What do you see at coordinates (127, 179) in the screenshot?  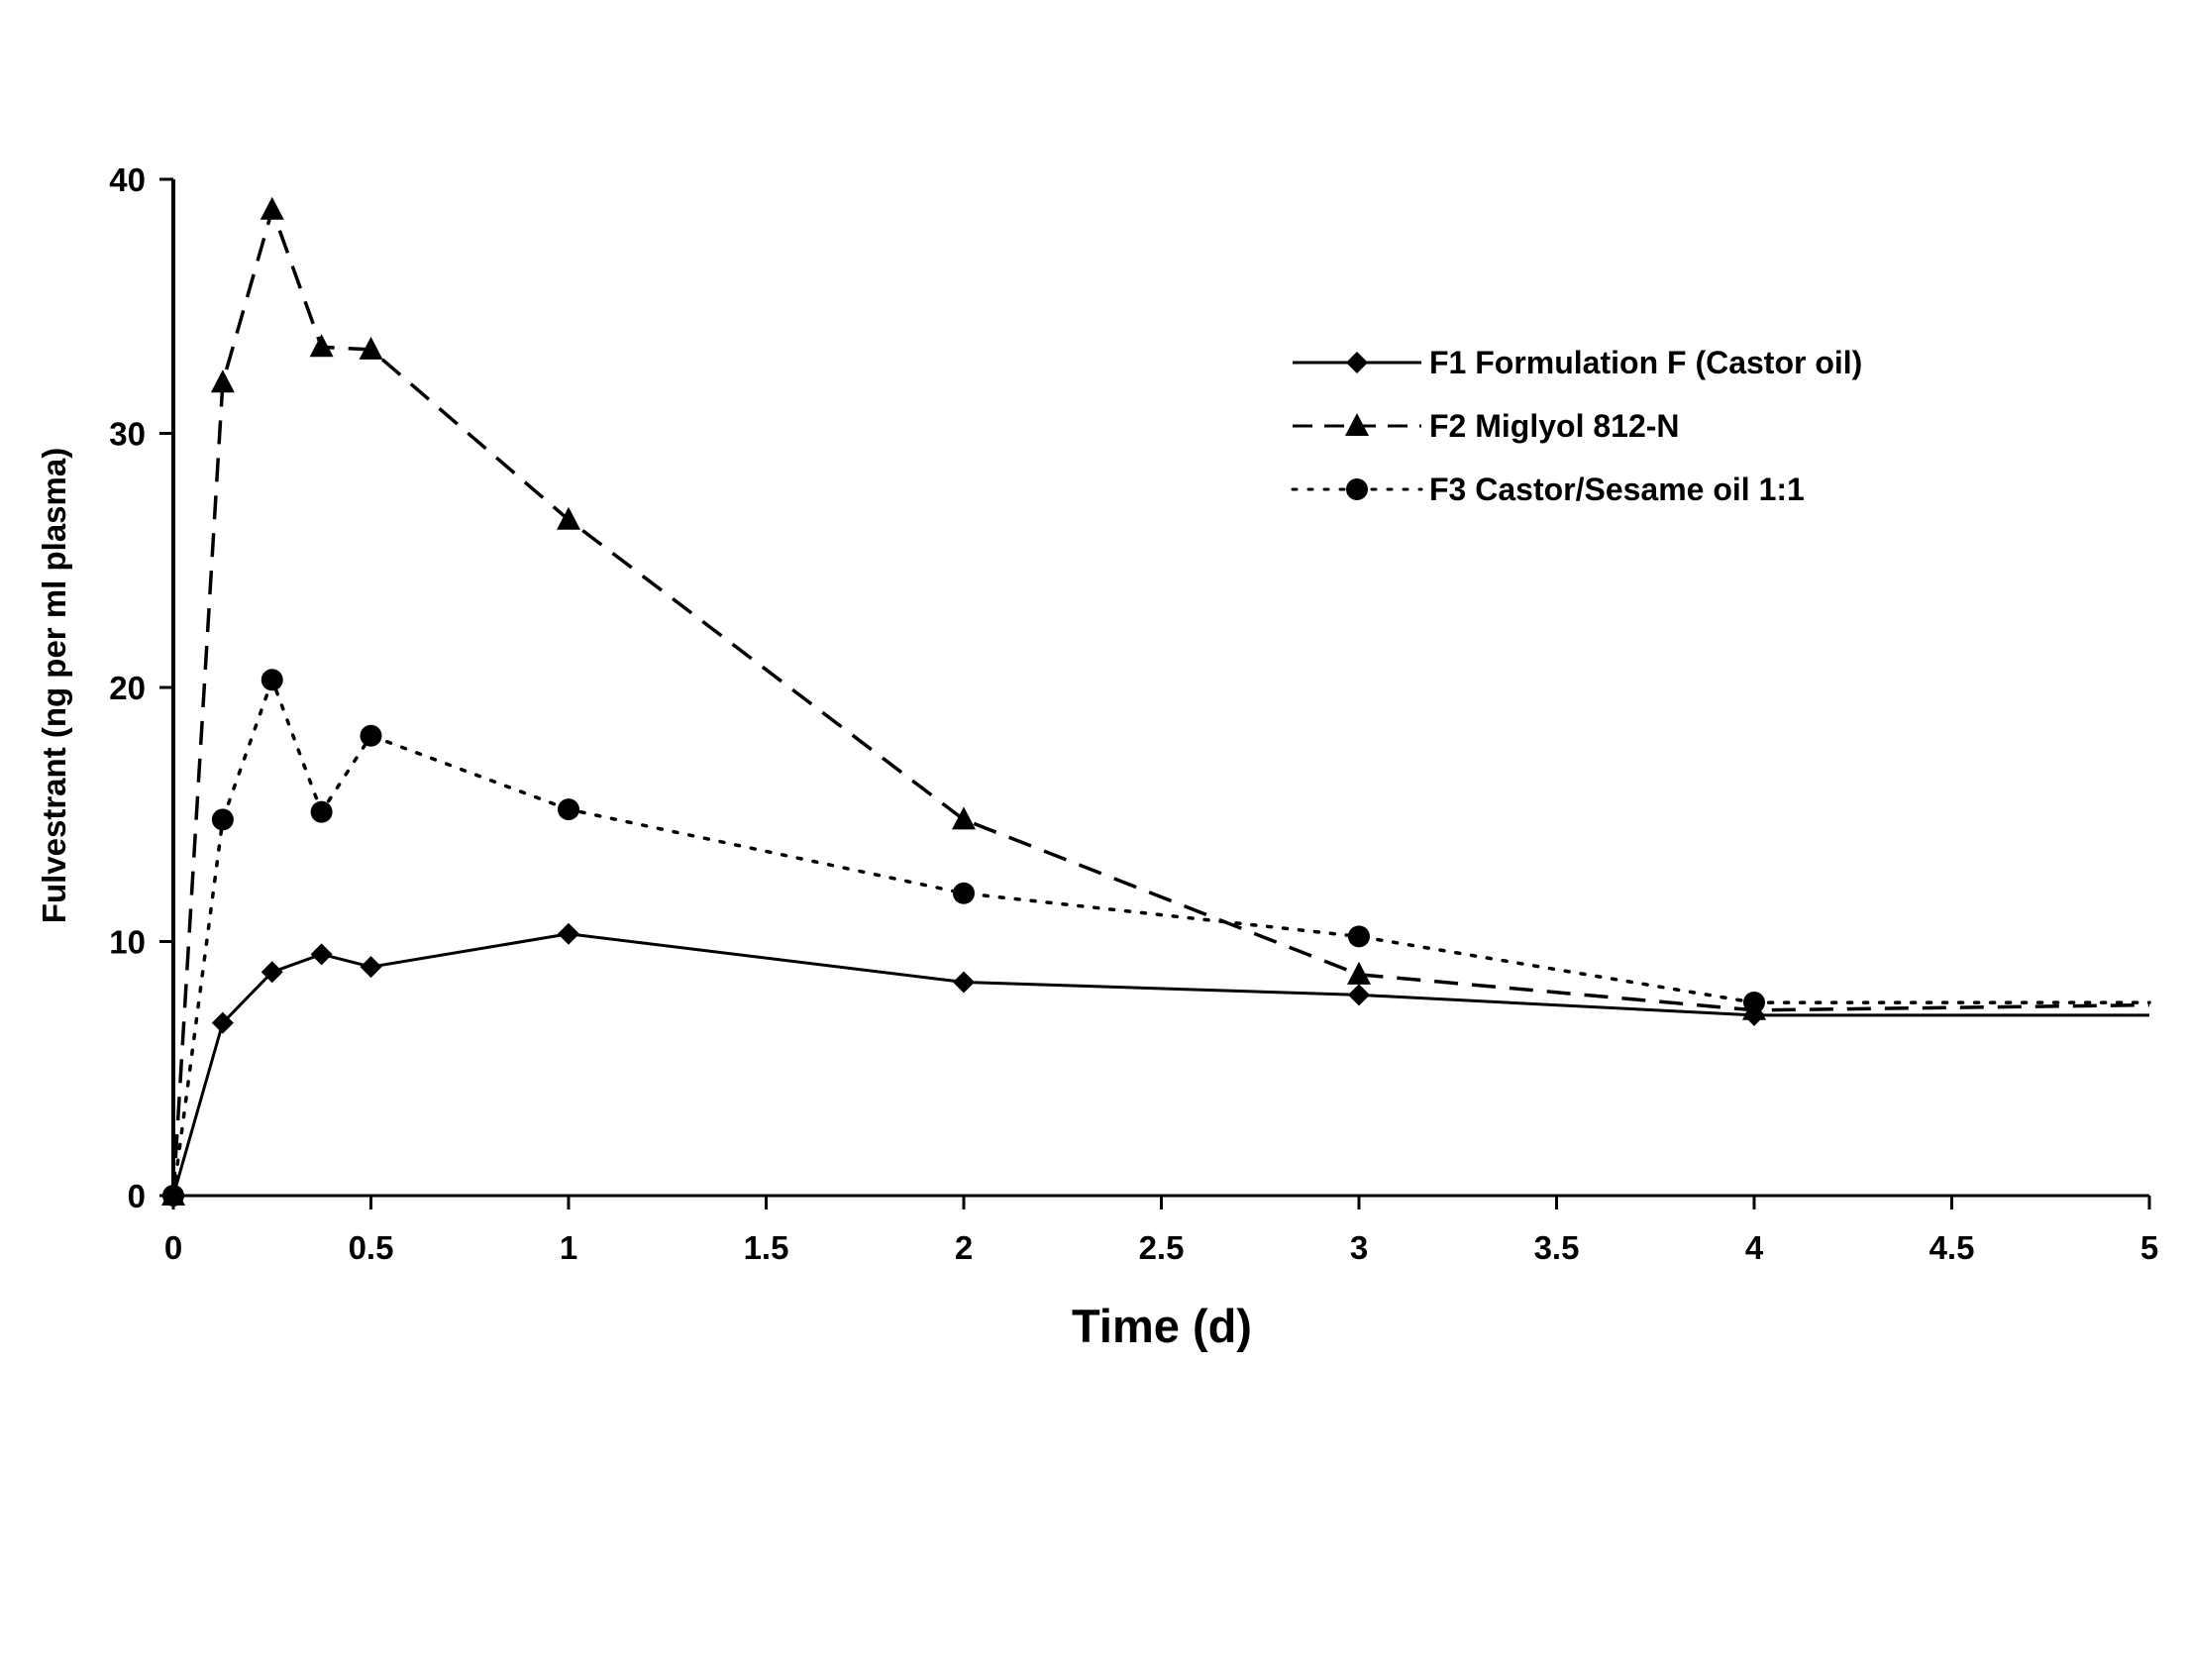 I see `y-tick-label: 40` at bounding box center [127, 179].